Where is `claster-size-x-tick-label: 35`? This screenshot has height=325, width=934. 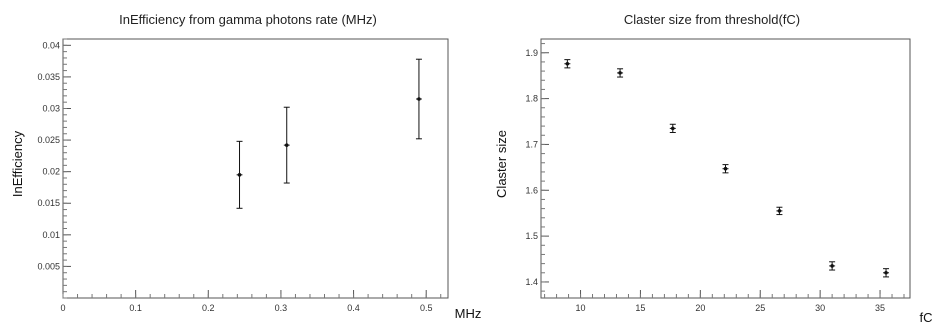
claster-size-x-tick-label: 35 is located at coordinates (880, 308).